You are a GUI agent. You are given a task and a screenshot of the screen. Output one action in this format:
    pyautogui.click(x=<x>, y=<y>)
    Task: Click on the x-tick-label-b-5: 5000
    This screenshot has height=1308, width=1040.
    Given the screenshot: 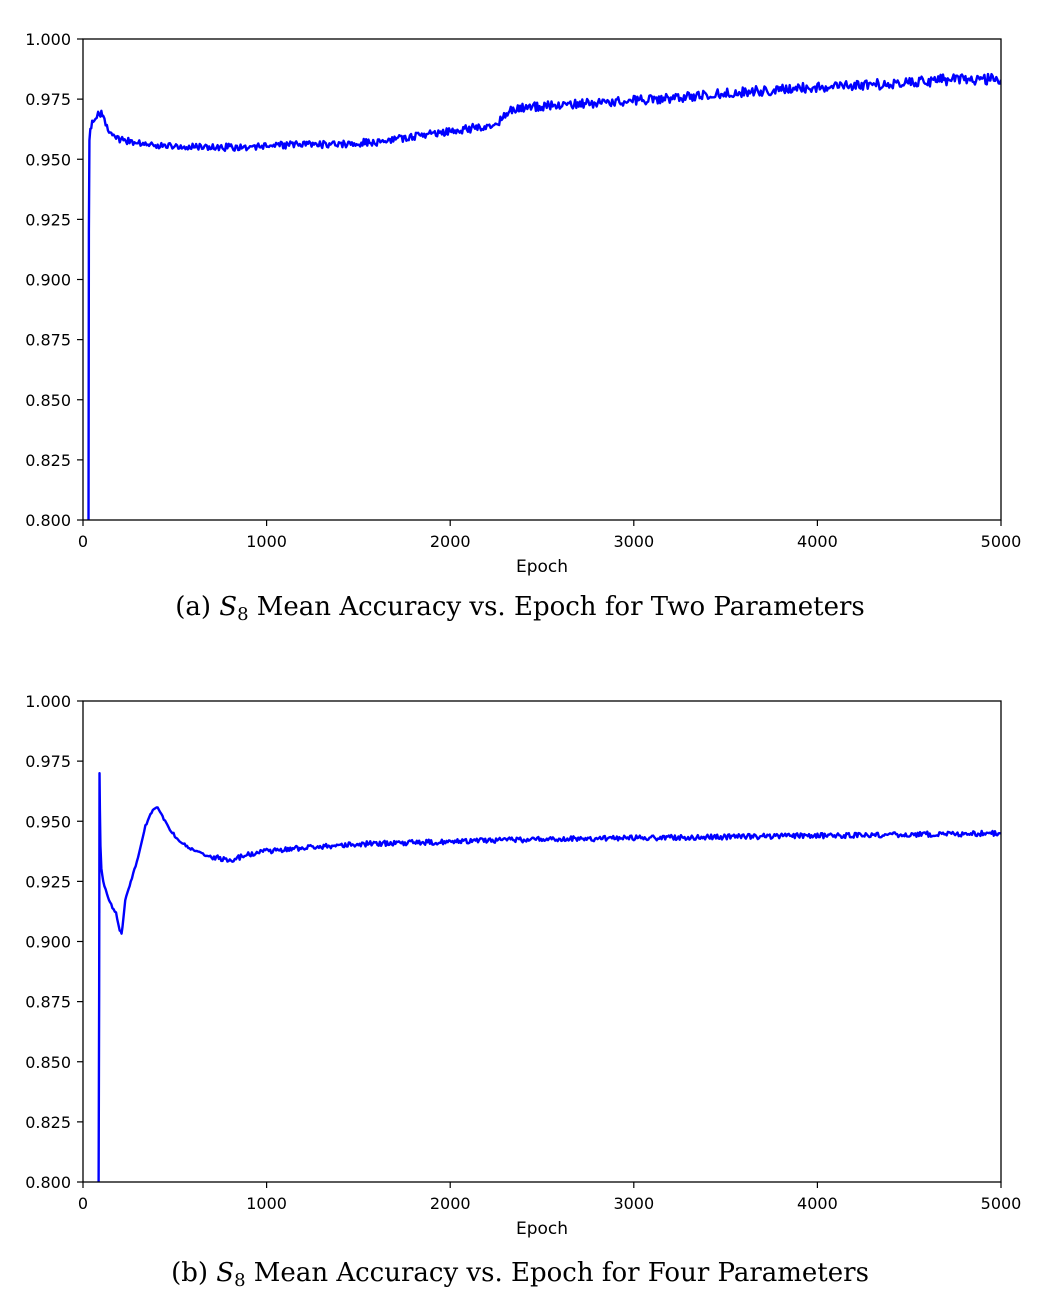 What is the action you would take?
    pyautogui.click(x=1001, y=1203)
    